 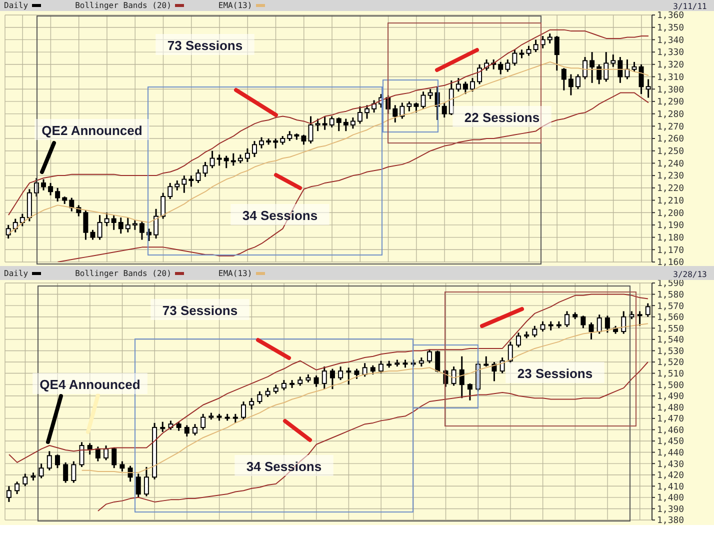 I want to click on y-tick-label: 1,240, so click(x=670, y=164).